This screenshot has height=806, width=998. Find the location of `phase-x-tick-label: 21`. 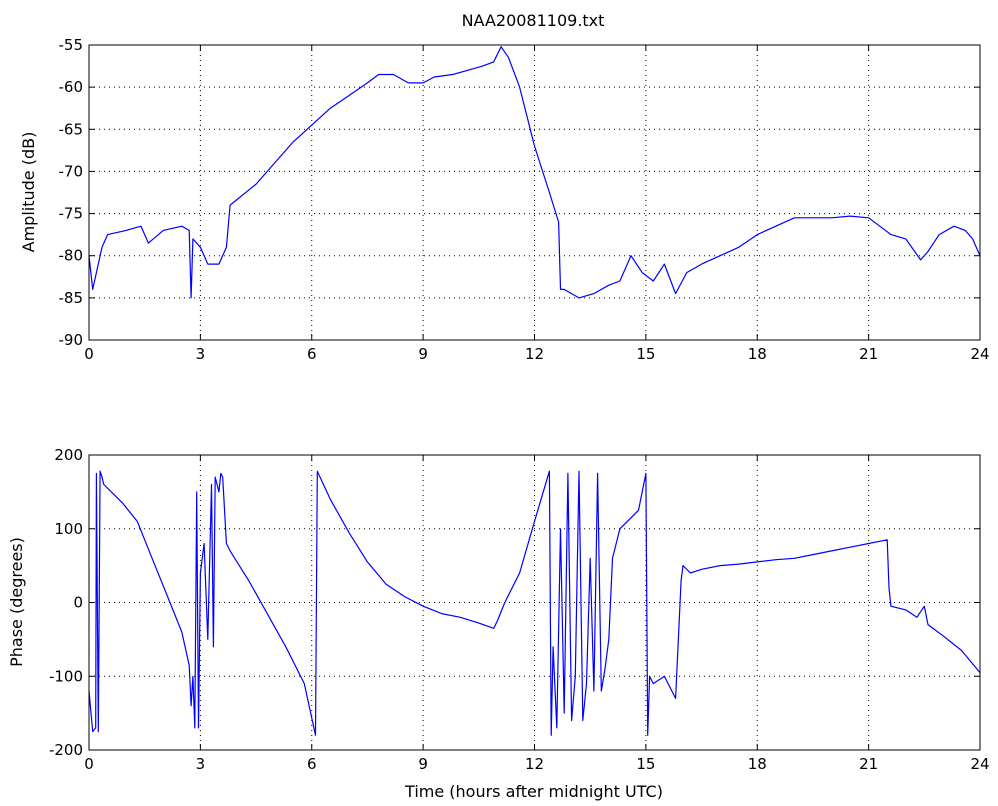

phase-x-tick-label: 21 is located at coordinates (868, 764).